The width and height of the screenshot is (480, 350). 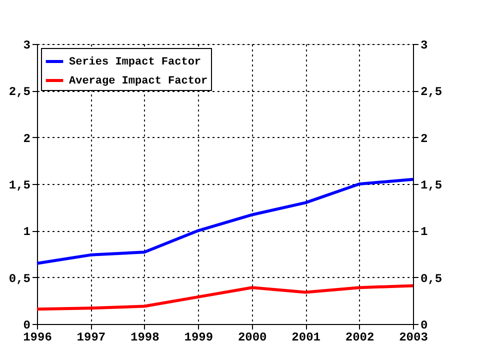 I want to click on y2-tick-label: 0, so click(x=424, y=325).